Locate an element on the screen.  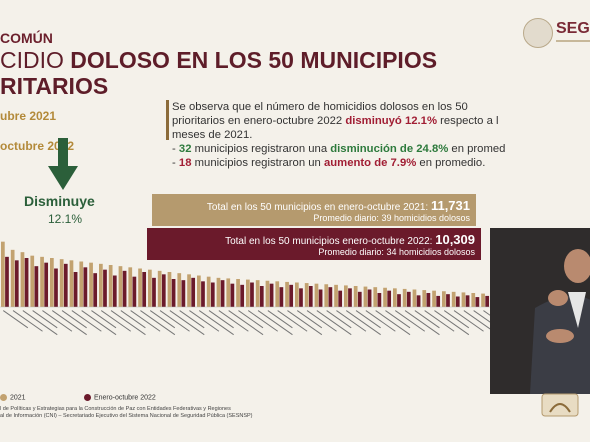
speaker-video is located at coordinates (540, 311).